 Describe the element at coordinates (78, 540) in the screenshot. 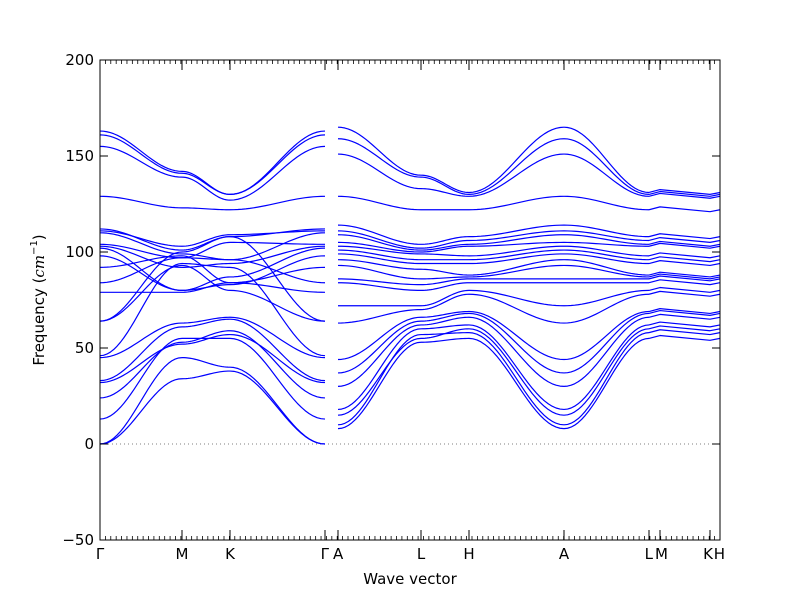

I see `y-tick-label: −50` at that location.